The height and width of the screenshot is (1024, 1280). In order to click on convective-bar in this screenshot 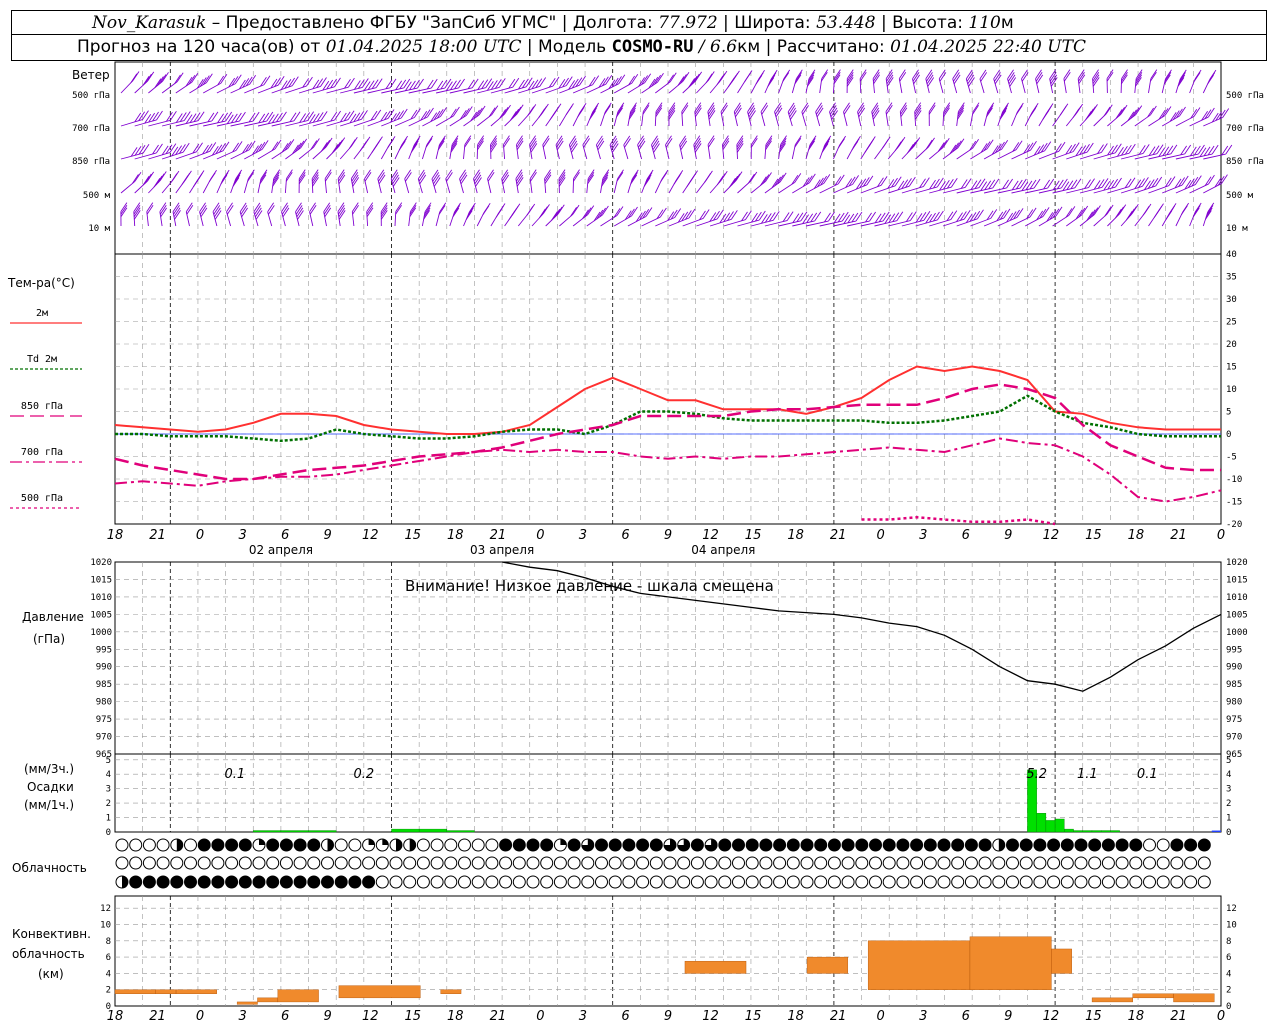, I will do `click(919, 965)`.